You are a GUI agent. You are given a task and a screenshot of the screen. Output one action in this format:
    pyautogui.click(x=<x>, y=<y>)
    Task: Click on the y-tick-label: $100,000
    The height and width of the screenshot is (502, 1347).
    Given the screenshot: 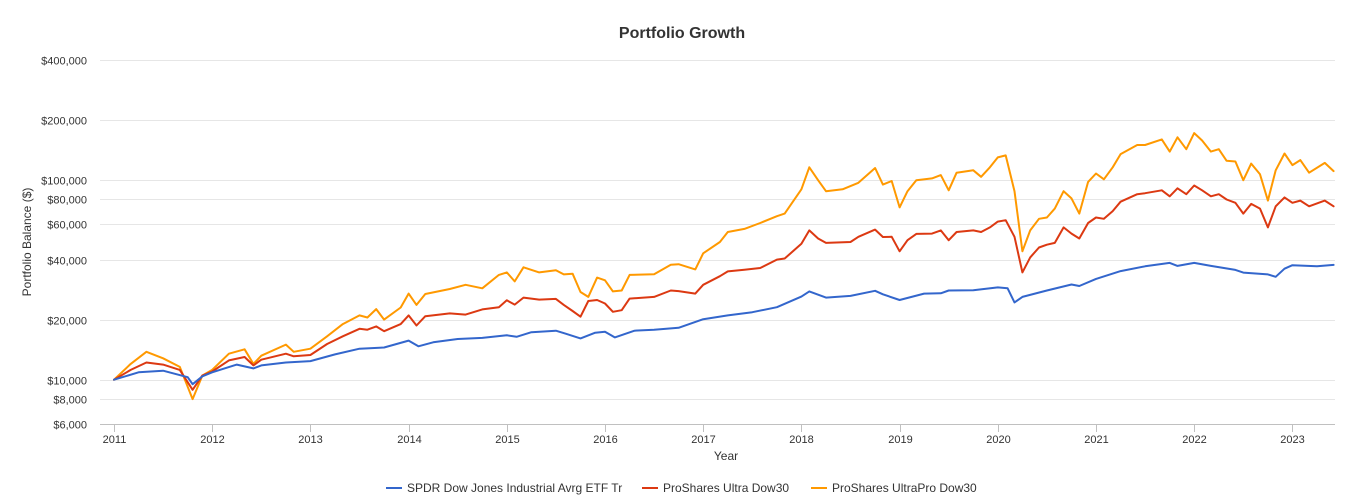 What is the action you would take?
    pyautogui.click(x=64, y=182)
    